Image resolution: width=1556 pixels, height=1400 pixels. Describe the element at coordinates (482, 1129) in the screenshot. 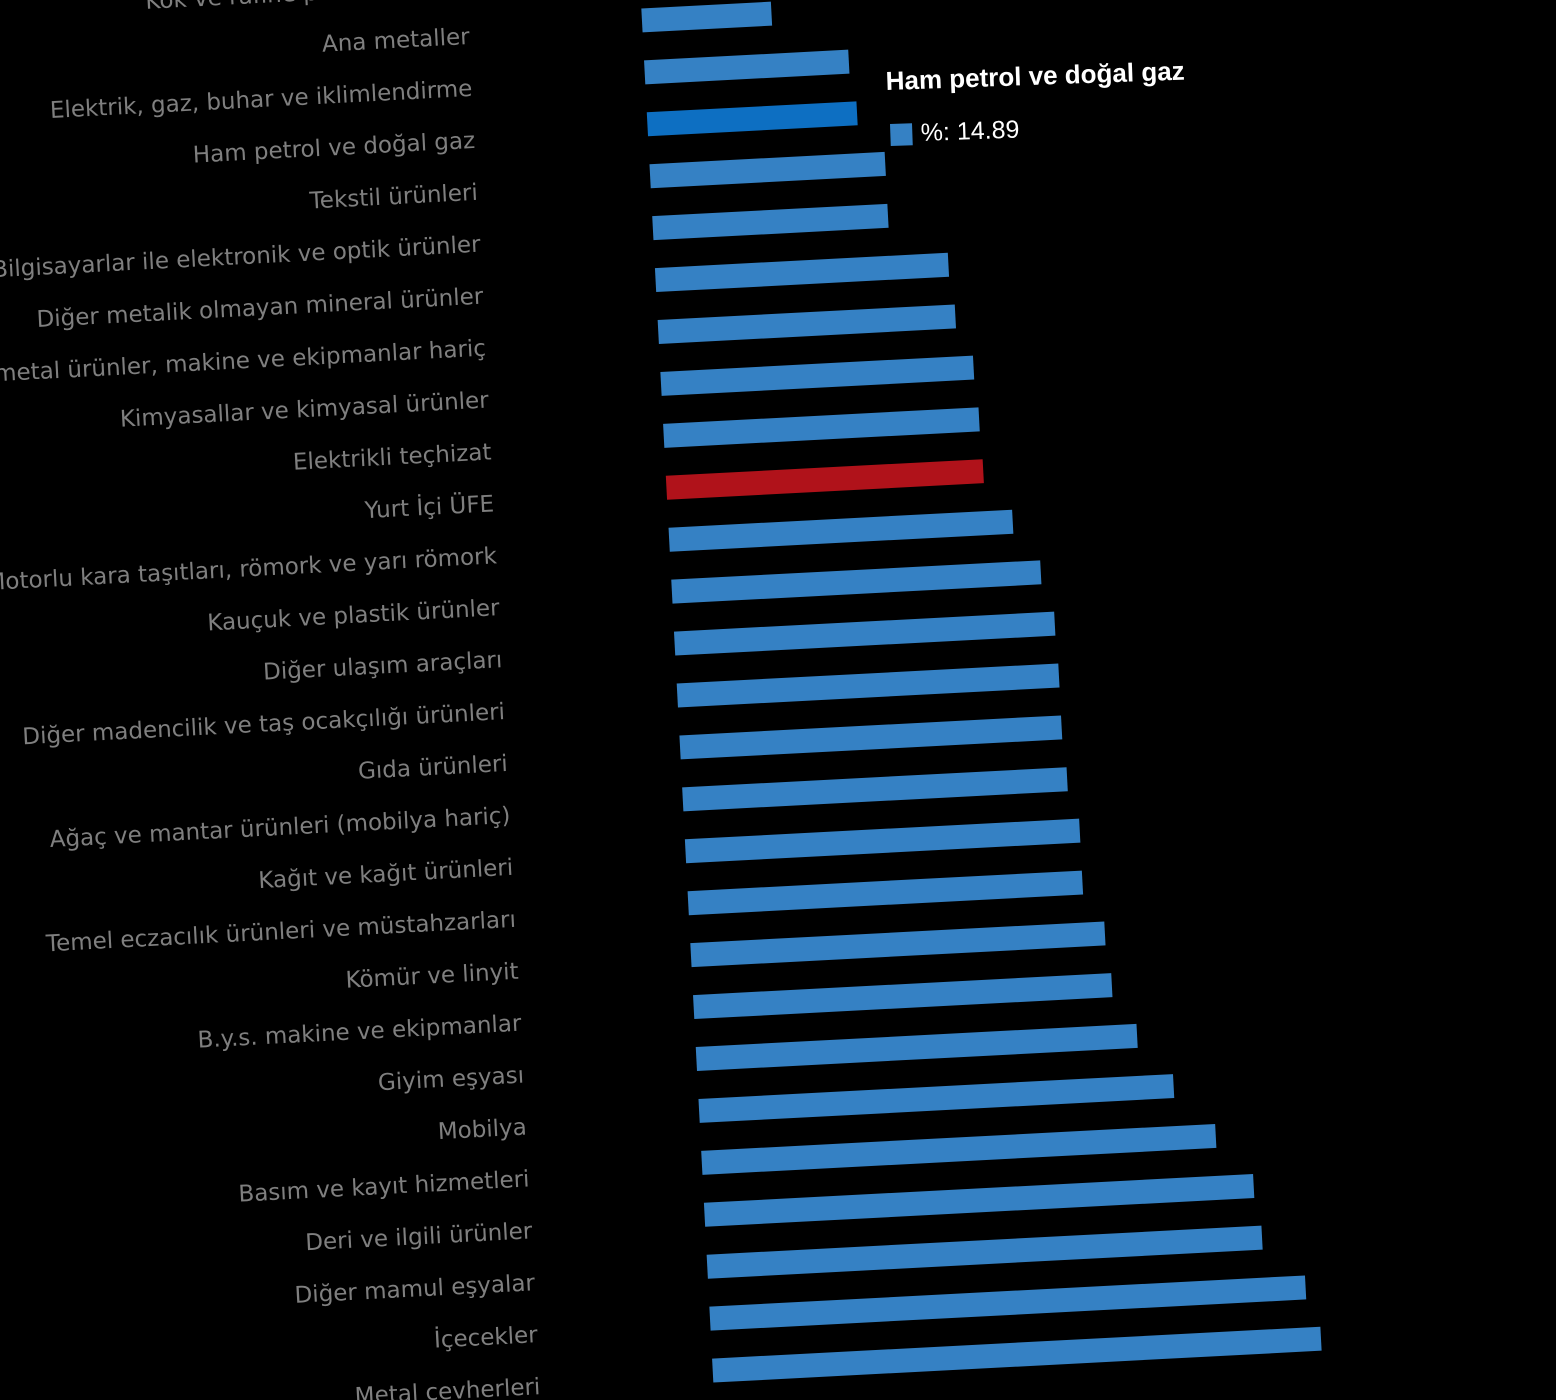

I see `category-label: Mobilya` at that location.